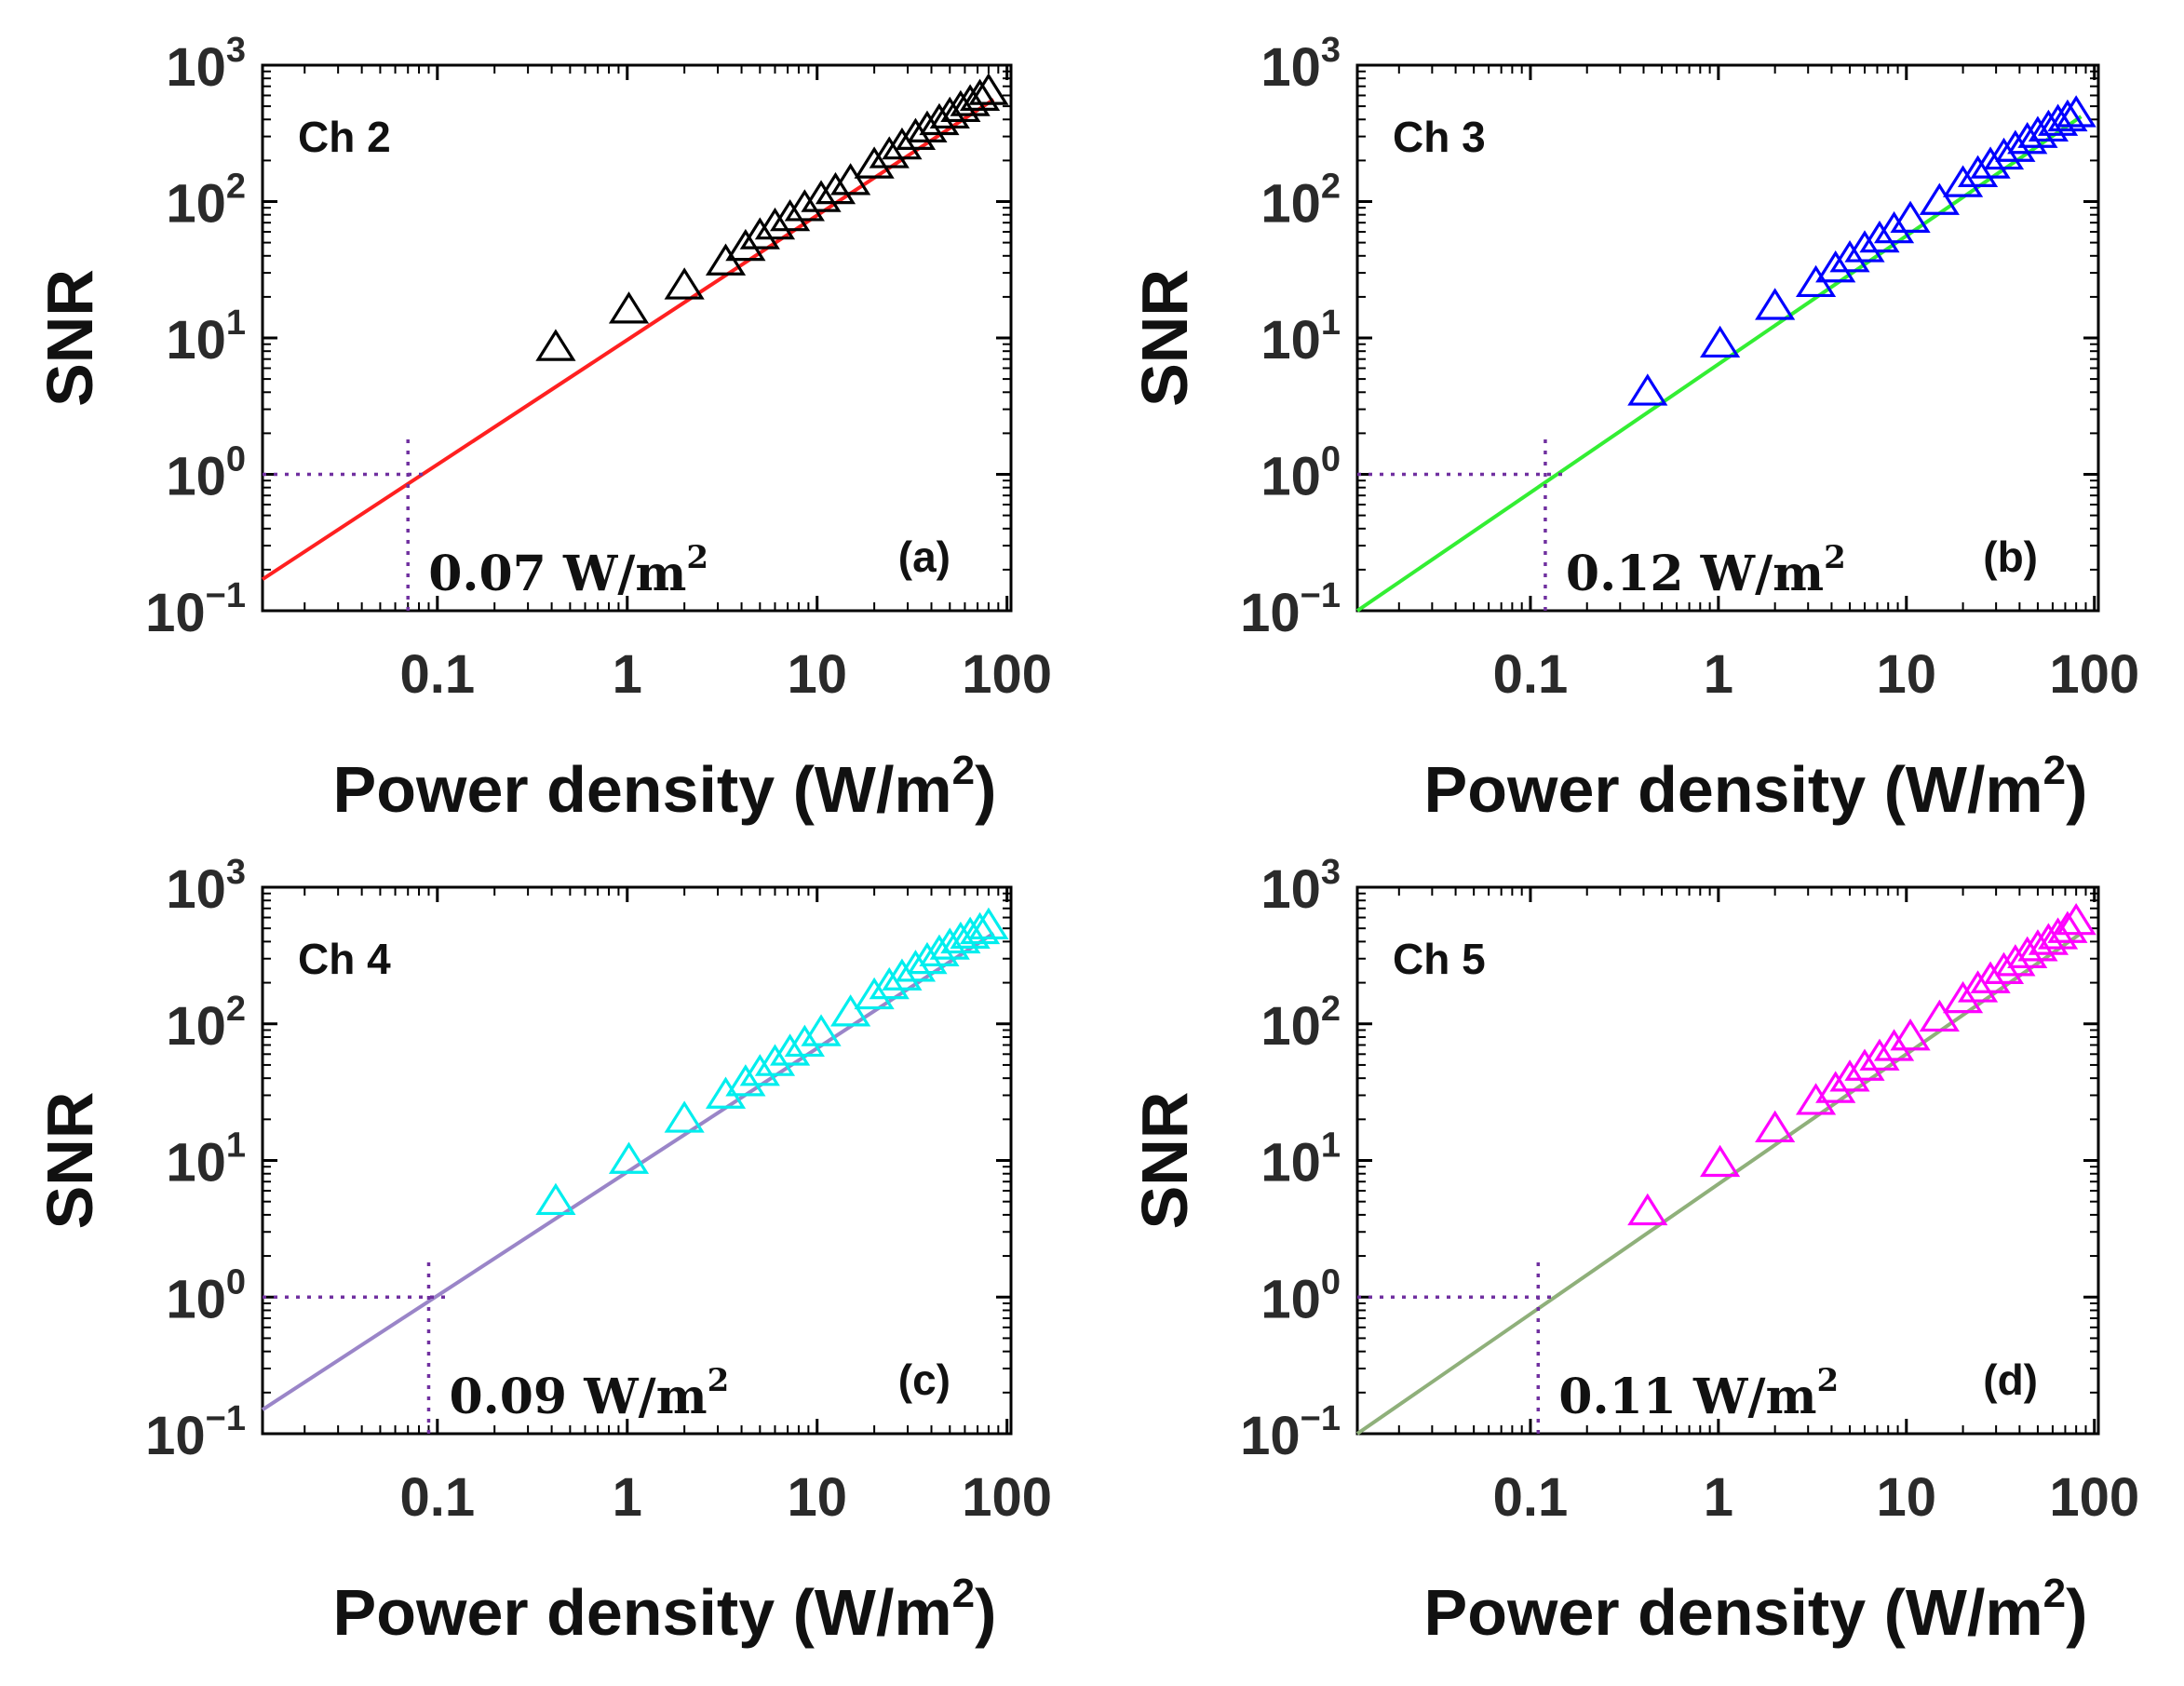 The height and width of the screenshot is (1686, 2184). I want to click on y-tick-label: 10⁻¹, so click(1290, 609).